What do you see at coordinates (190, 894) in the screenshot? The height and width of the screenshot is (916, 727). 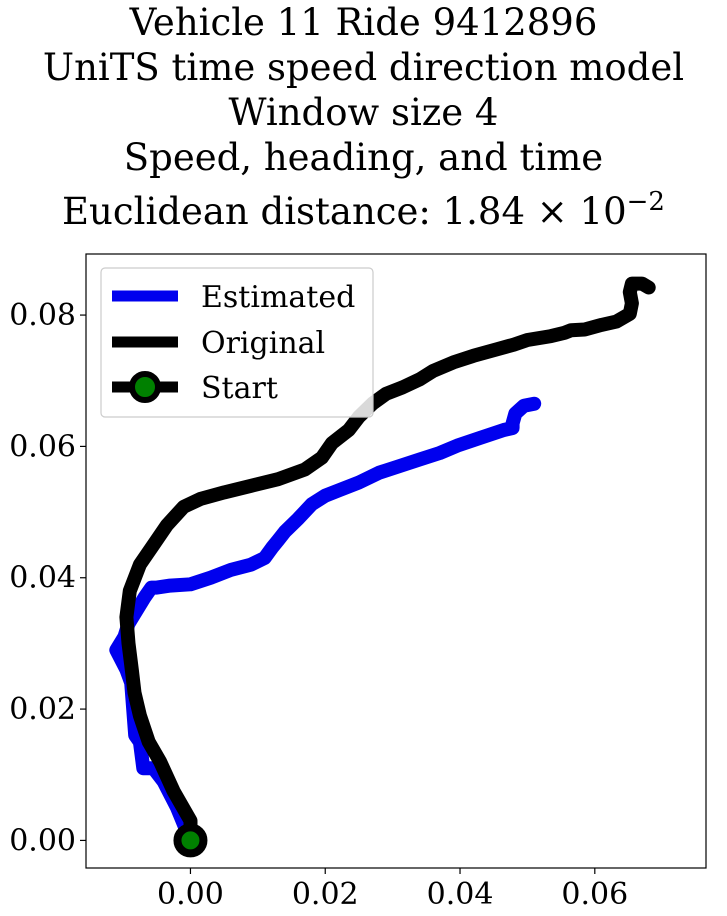 I see `x-tick-label: 0.00` at bounding box center [190, 894].